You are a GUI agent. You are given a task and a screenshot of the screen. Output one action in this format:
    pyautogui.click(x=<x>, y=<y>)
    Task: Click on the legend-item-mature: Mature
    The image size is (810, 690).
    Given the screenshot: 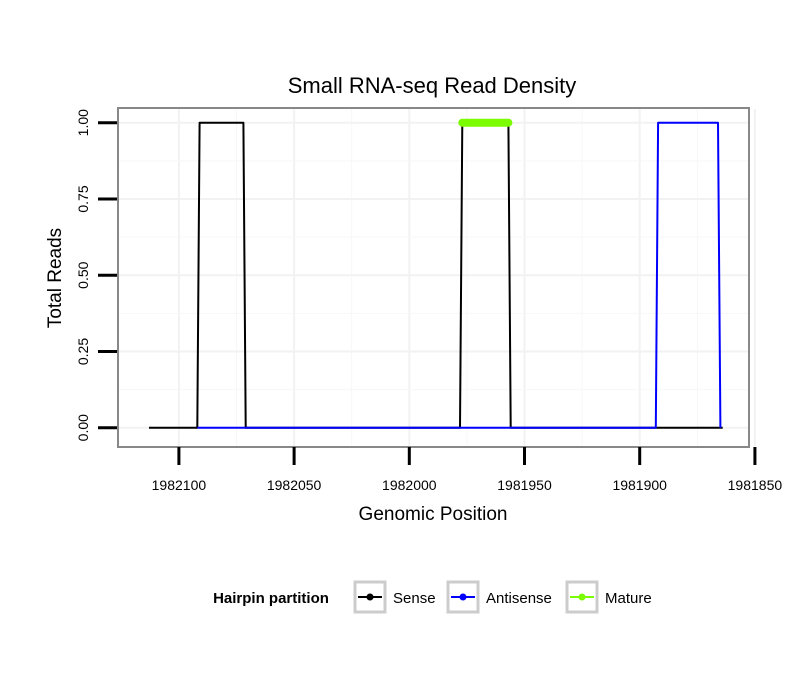 What is the action you would take?
    pyautogui.click(x=608, y=597)
    